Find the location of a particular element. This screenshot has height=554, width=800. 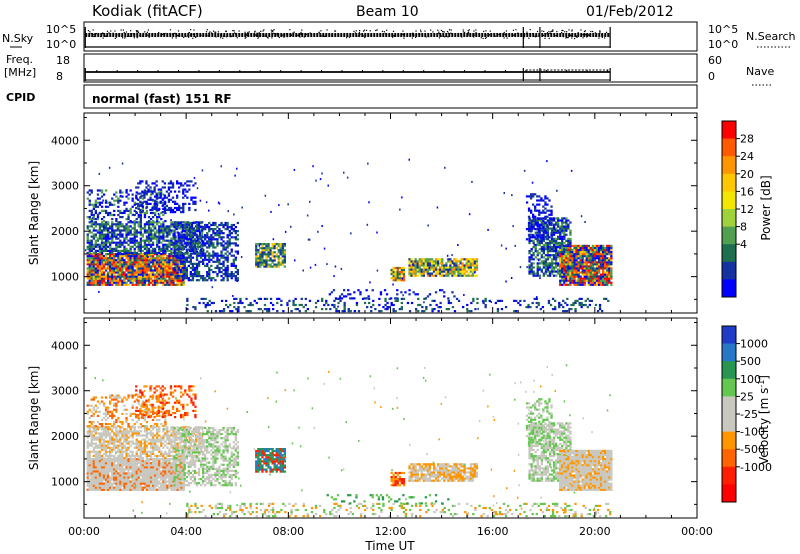

y-tick-label: 4000 is located at coordinates (65, 140).